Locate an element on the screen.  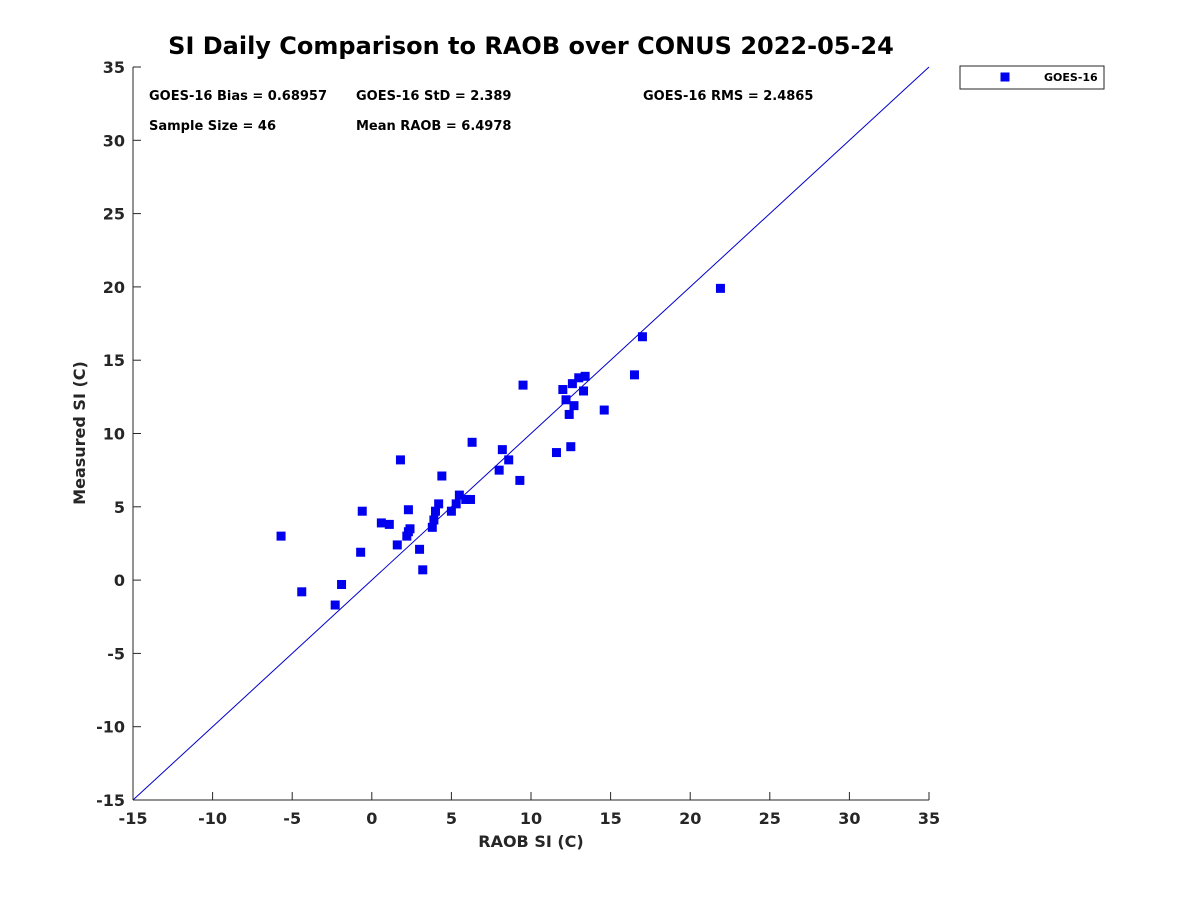
legend-marker-goes16 is located at coordinates (1005, 77).